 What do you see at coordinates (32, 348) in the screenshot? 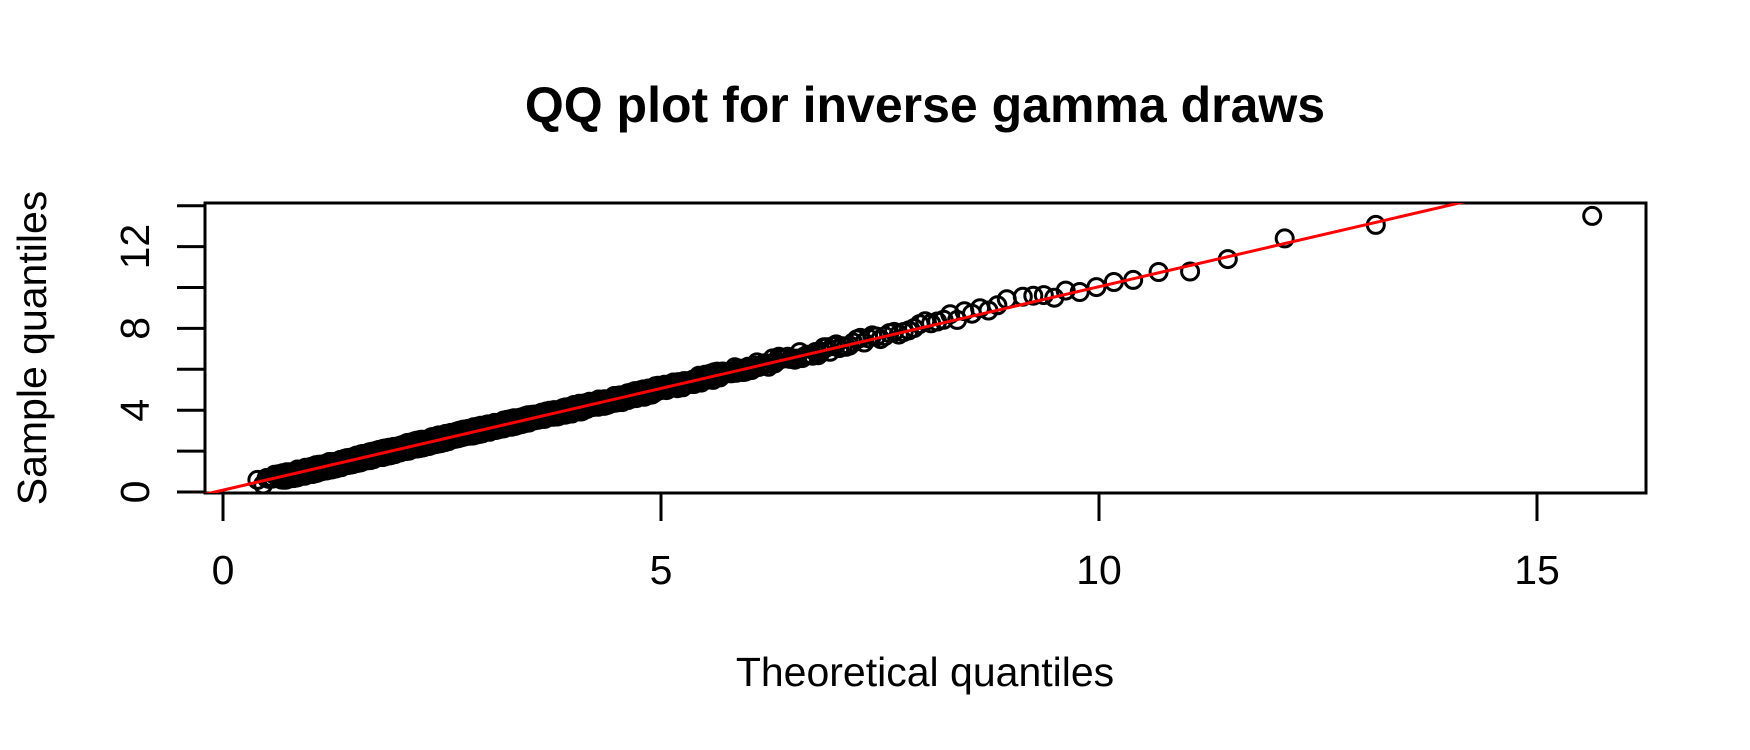
I see `y-axis-label: Sample quantiles` at bounding box center [32, 348].